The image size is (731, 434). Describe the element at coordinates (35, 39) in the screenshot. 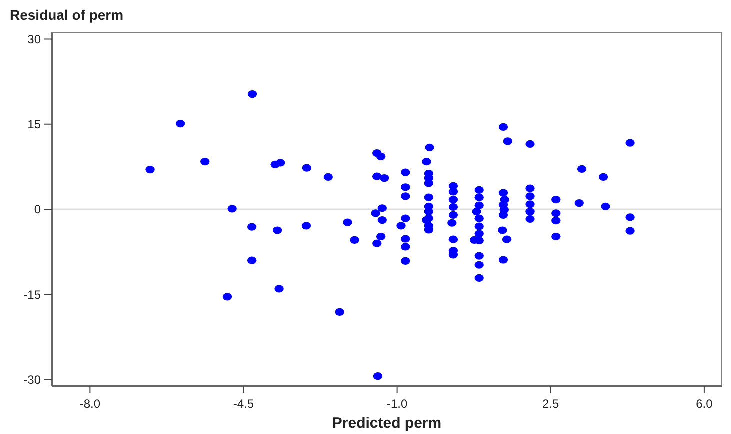

I see `y-tick-label: 30` at that location.